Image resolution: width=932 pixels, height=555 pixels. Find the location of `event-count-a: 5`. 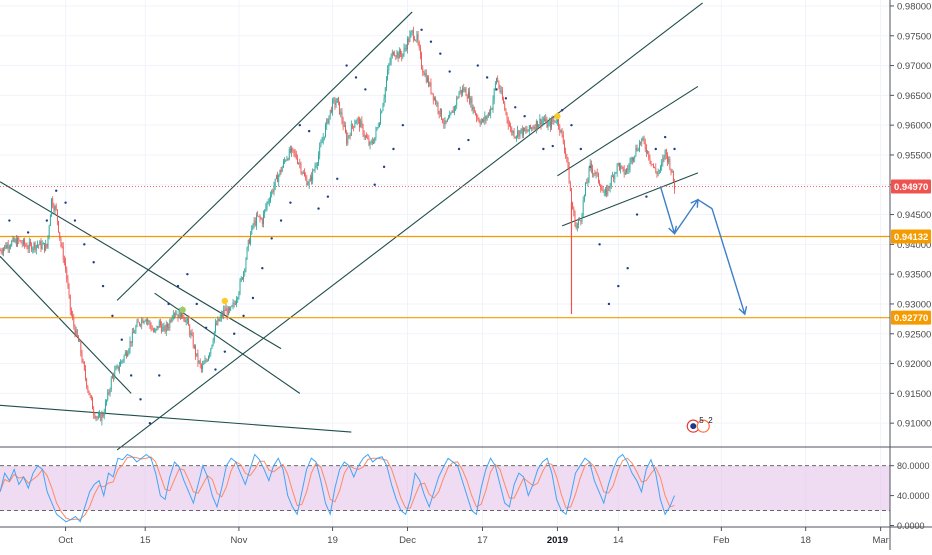

event-count-a: 5 is located at coordinates (701, 420).